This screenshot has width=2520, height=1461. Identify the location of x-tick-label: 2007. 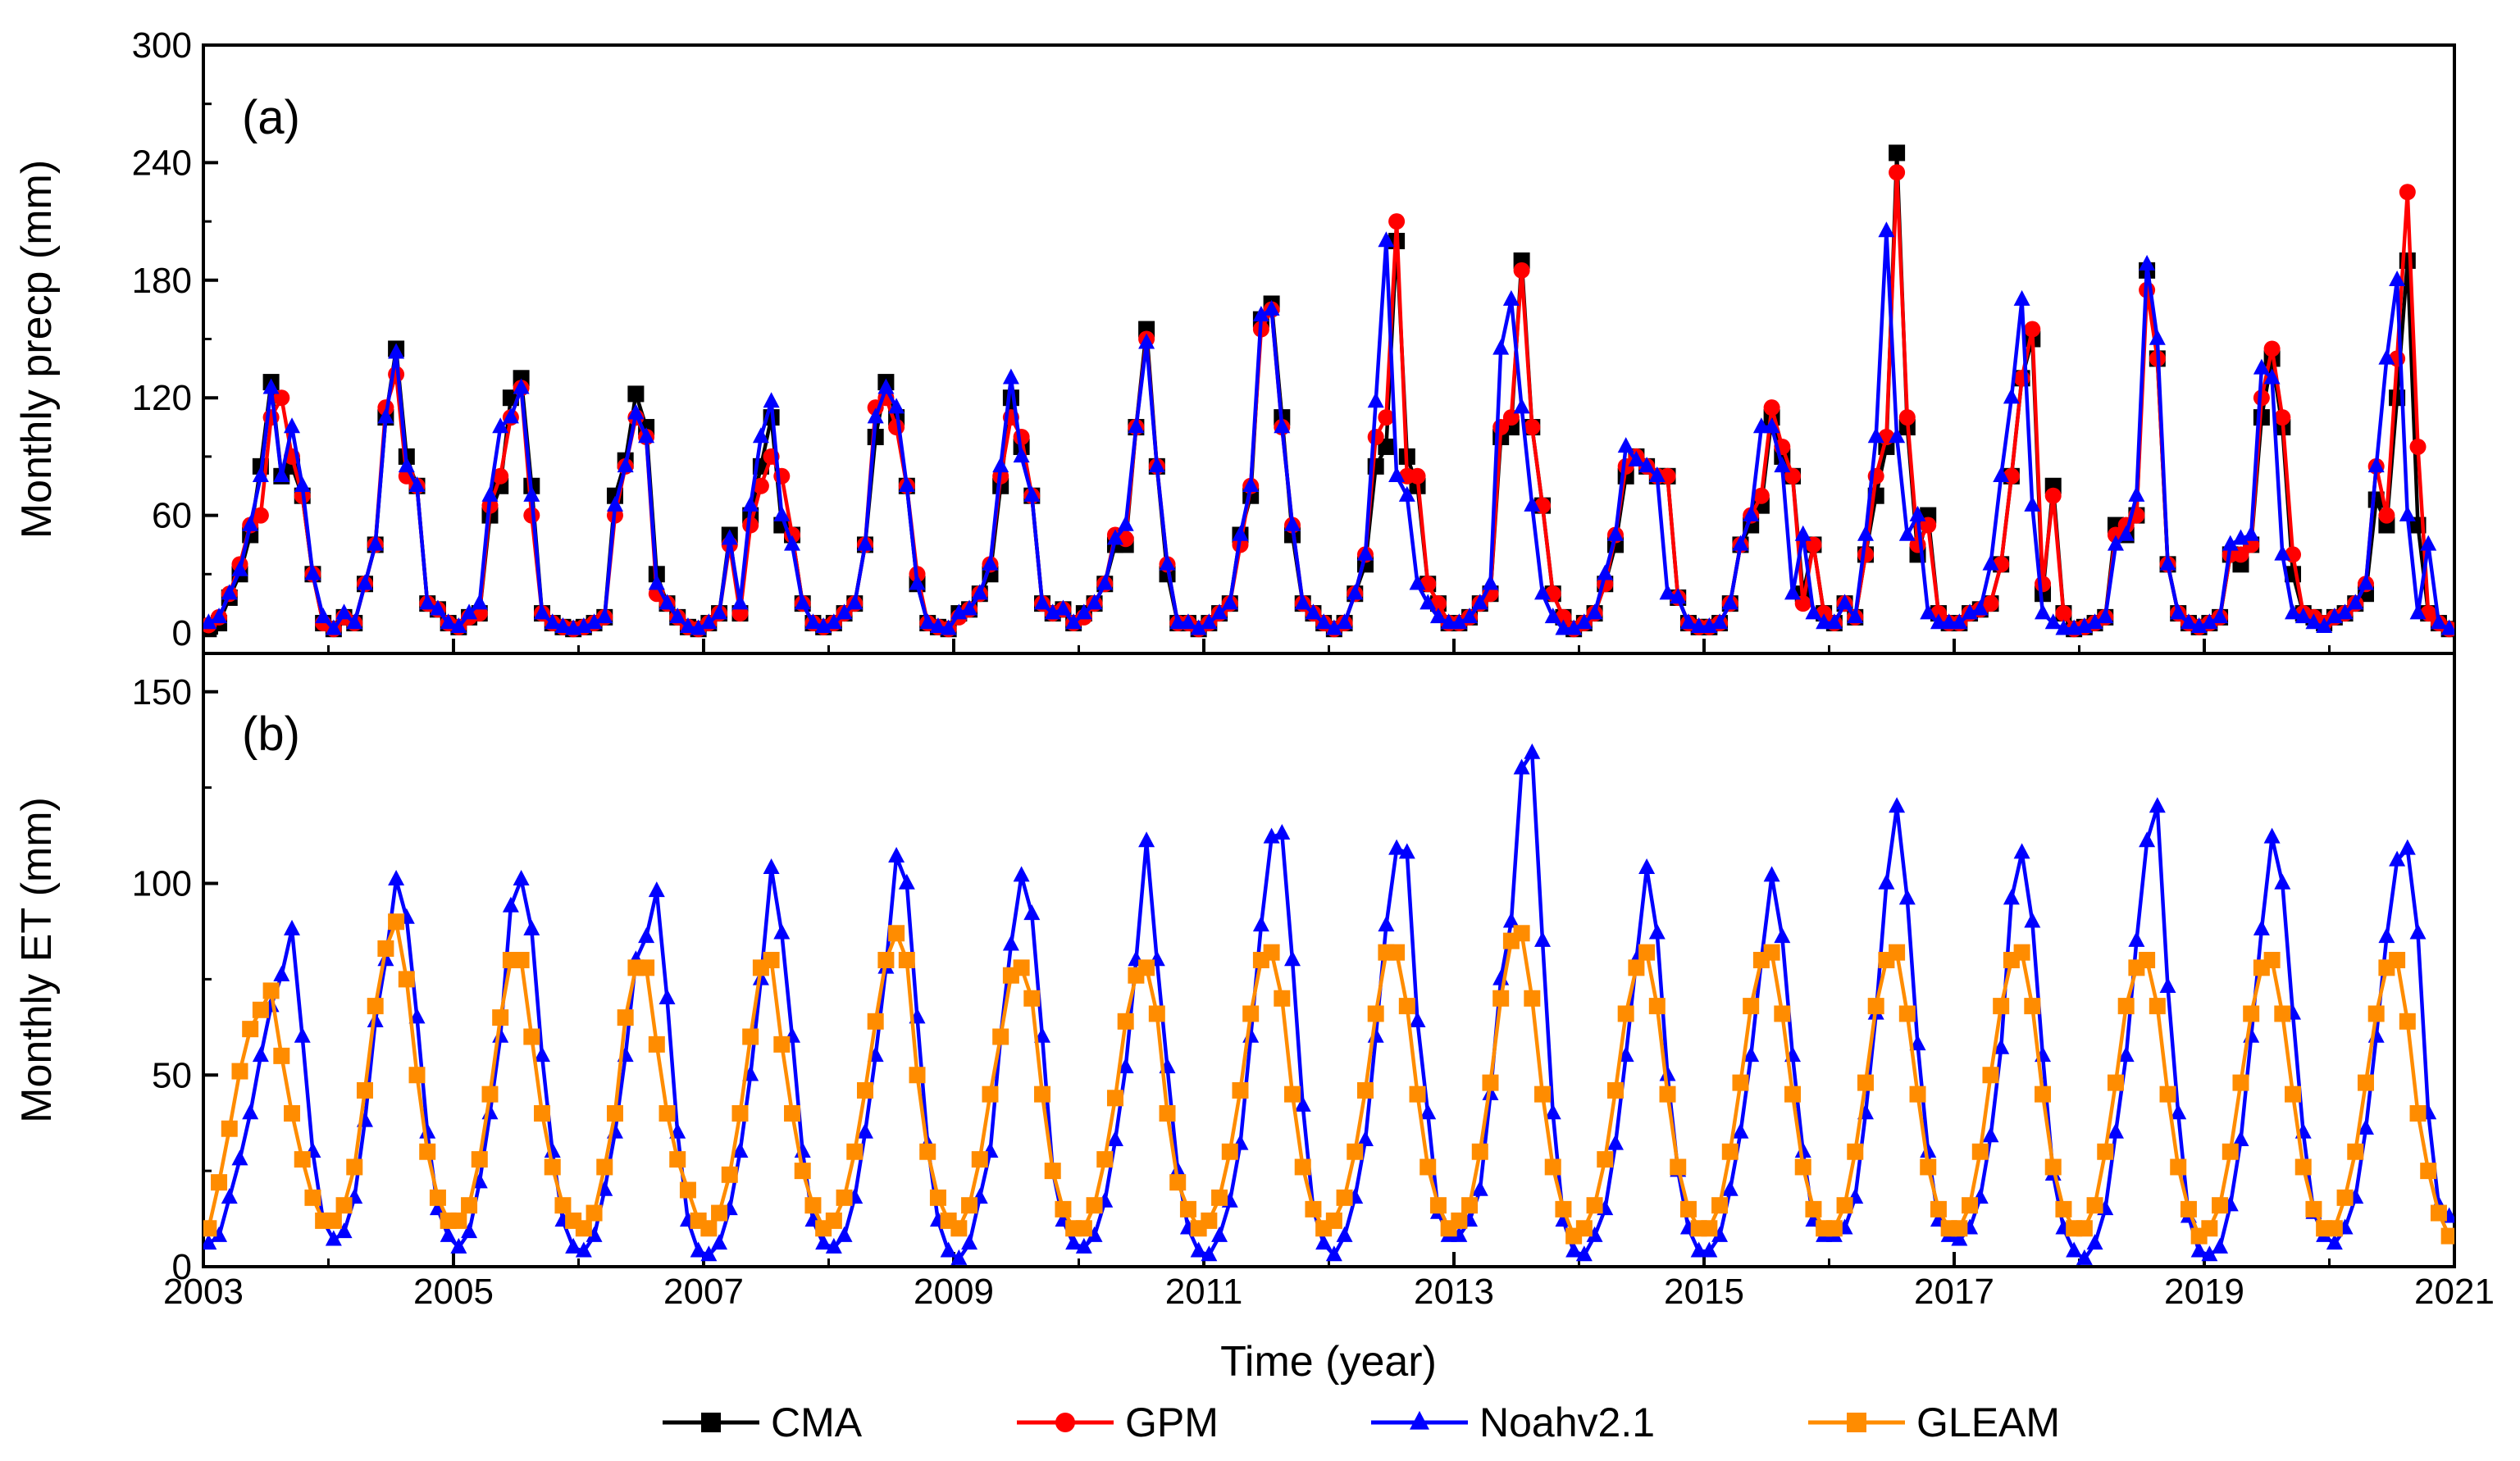
(703, 1292).